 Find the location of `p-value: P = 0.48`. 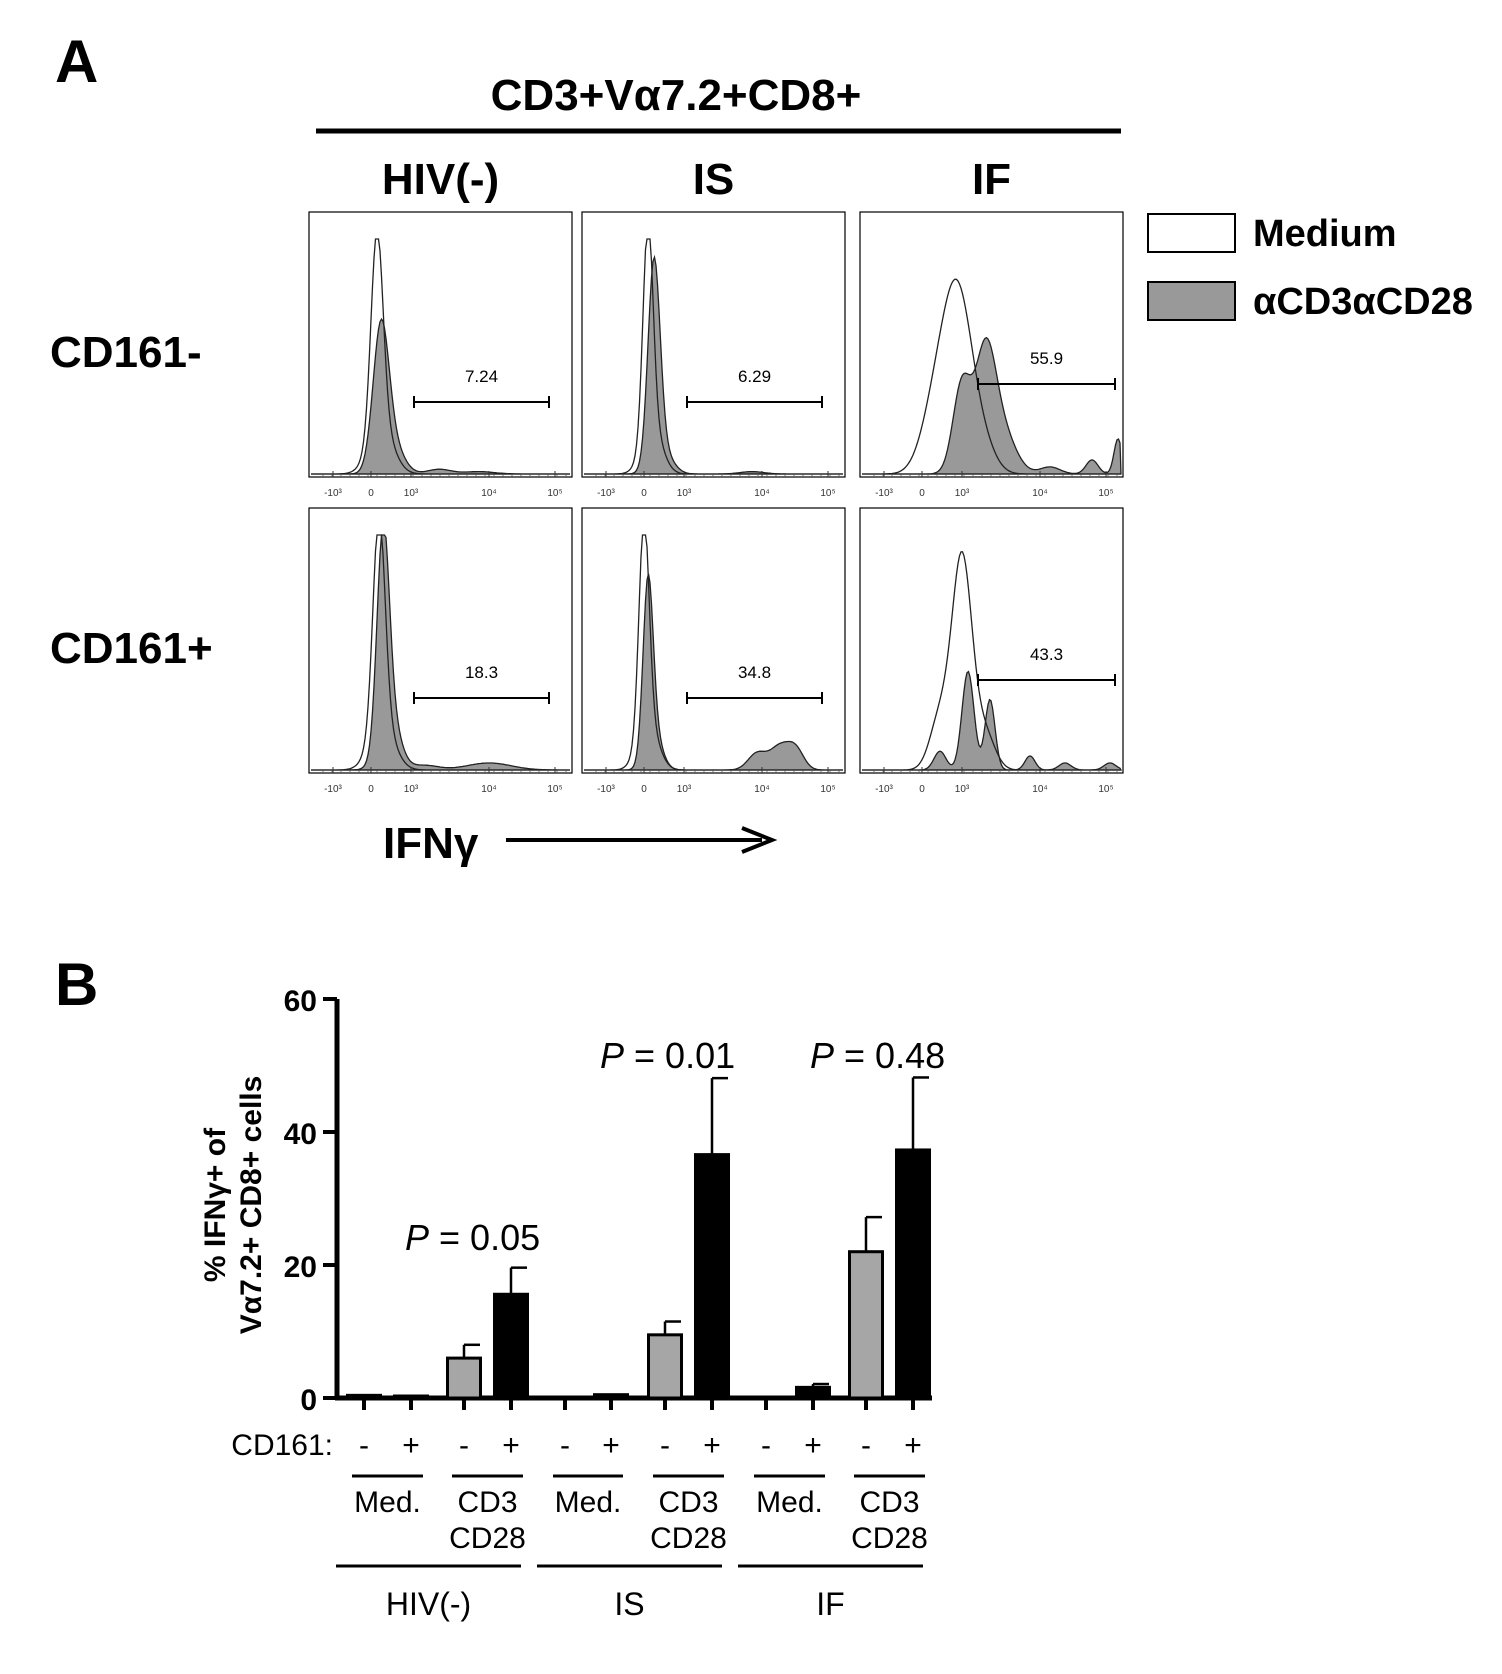

p-value: P = 0.48 is located at coordinates (877, 1055).